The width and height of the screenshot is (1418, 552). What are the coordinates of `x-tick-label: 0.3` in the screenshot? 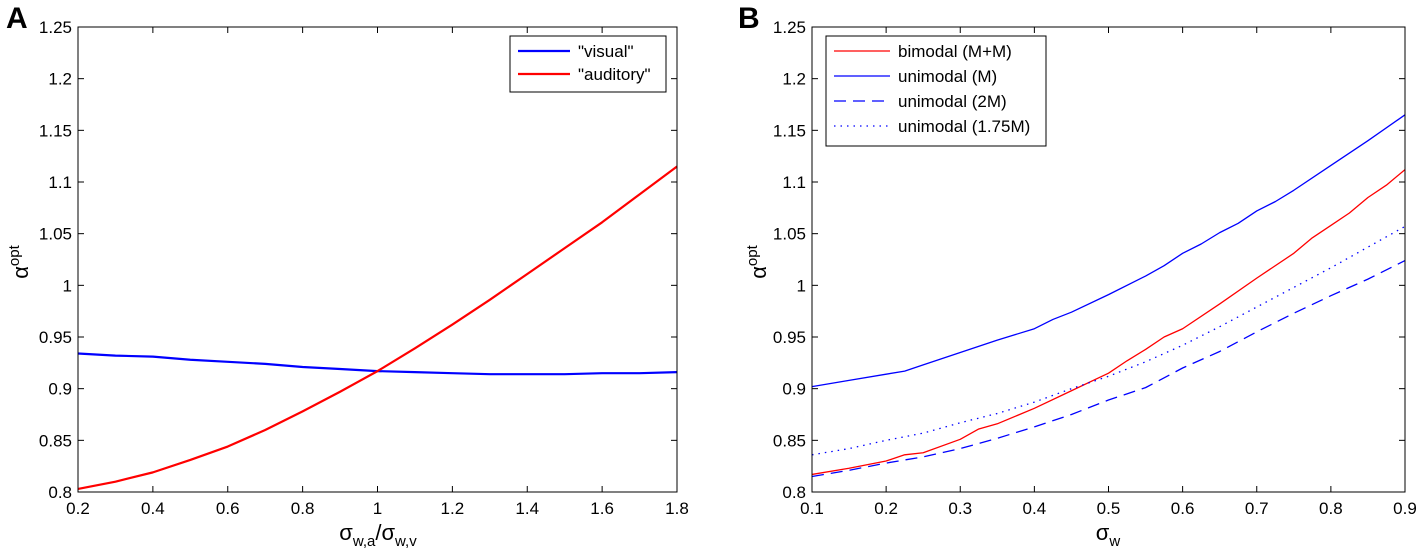 It's located at (960, 508).